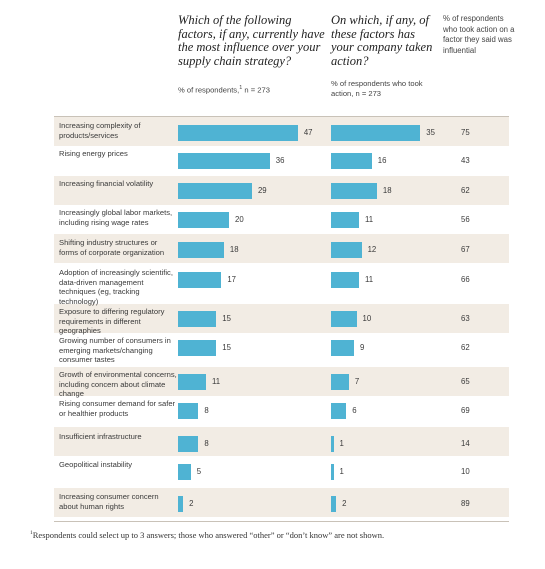 The width and height of the screenshot is (545, 569). Describe the element at coordinates (344, 503) in the screenshot. I see `action-value-label: 2` at that location.